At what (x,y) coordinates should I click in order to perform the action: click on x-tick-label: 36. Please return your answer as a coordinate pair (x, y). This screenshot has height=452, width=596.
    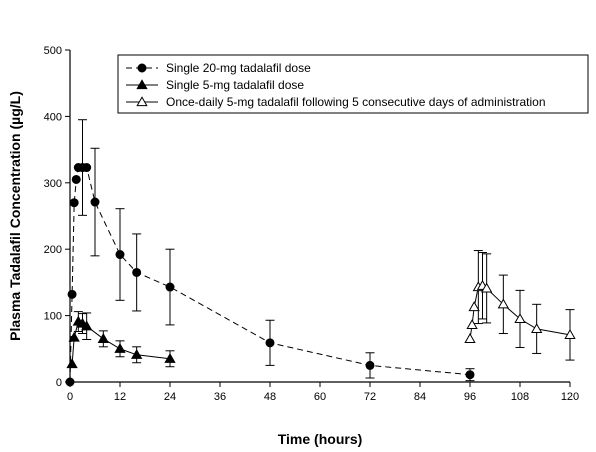
    Looking at the image, I should click on (220, 397).